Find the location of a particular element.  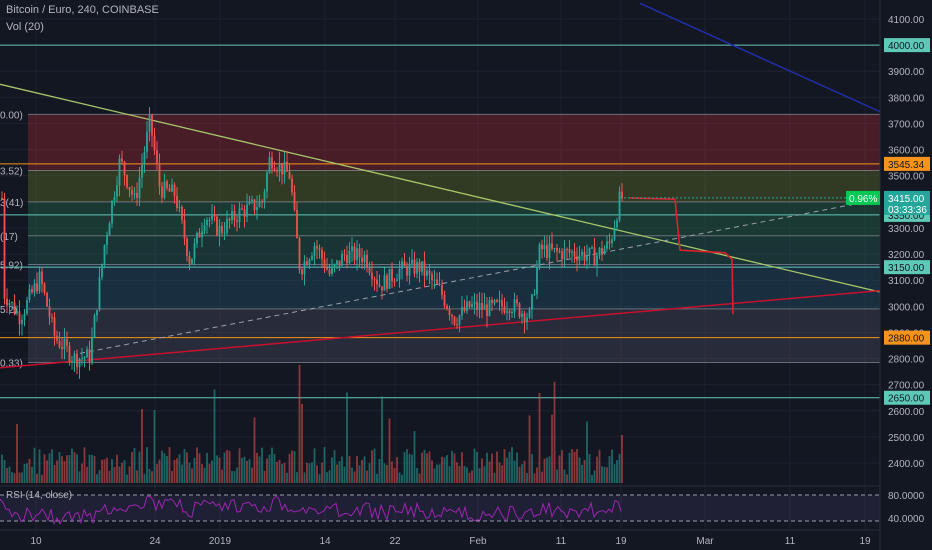

price-tick-label: 3200.00 is located at coordinates (906, 255).